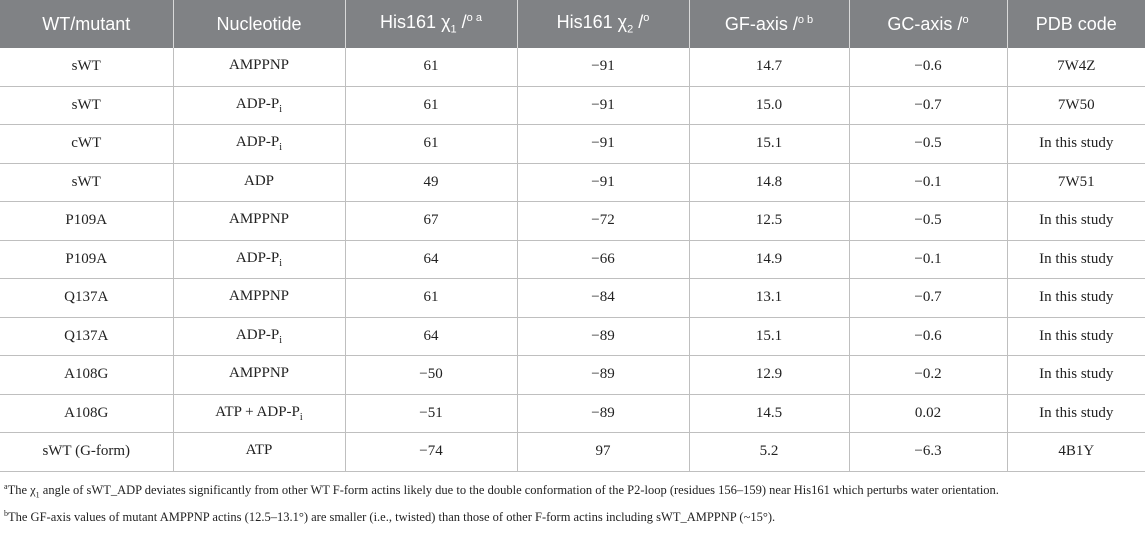 This screenshot has width=1145, height=538. Describe the element at coordinates (769, 182) in the screenshot. I see `cell-gf-axis: 14.8` at that location.